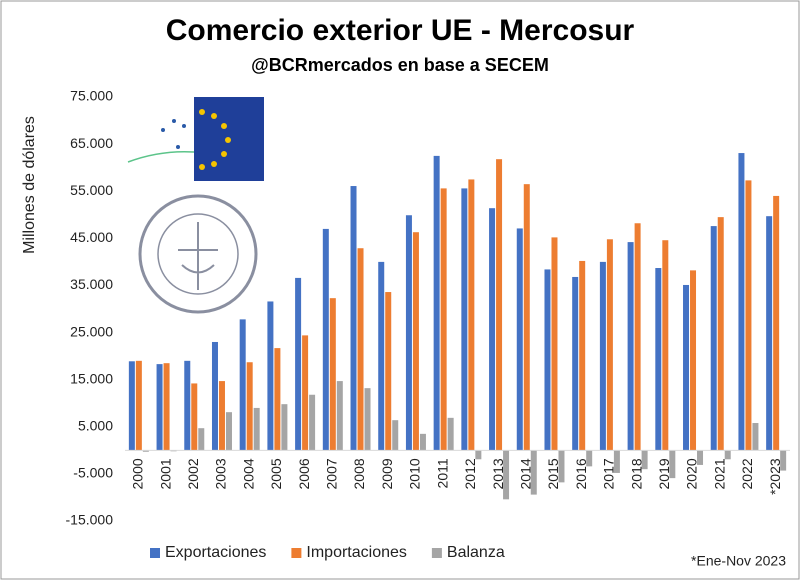  What do you see at coordinates (95, 425) in the screenshot?
I see `y-tick-label: 5.000` at bounding box center [95, 425].